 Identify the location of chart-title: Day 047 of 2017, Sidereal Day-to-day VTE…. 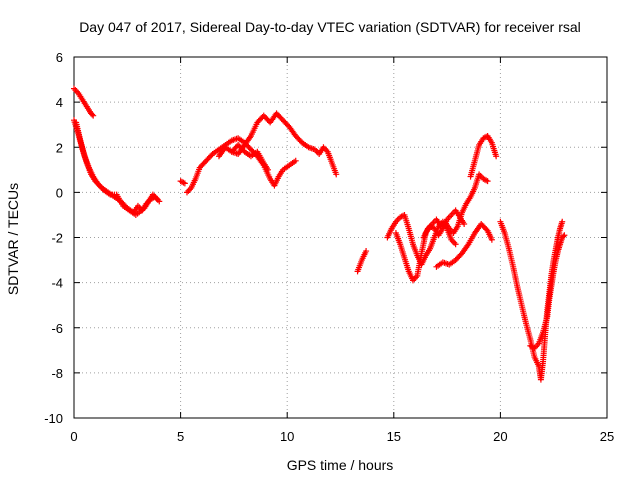
(330, 27).